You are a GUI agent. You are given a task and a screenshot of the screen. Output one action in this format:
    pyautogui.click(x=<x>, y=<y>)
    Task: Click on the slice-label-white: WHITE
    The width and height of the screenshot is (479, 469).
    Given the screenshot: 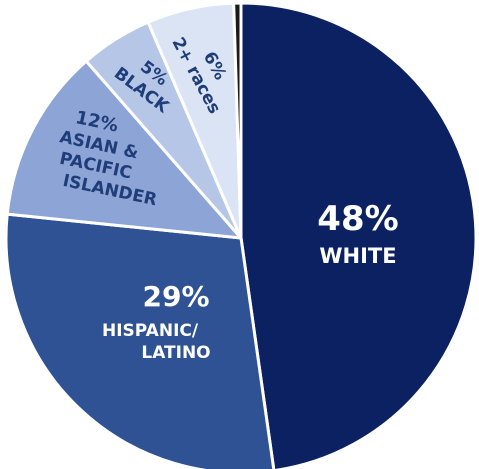 What is the action you would take?
    pyautogui.click(x=357, y=256)
    